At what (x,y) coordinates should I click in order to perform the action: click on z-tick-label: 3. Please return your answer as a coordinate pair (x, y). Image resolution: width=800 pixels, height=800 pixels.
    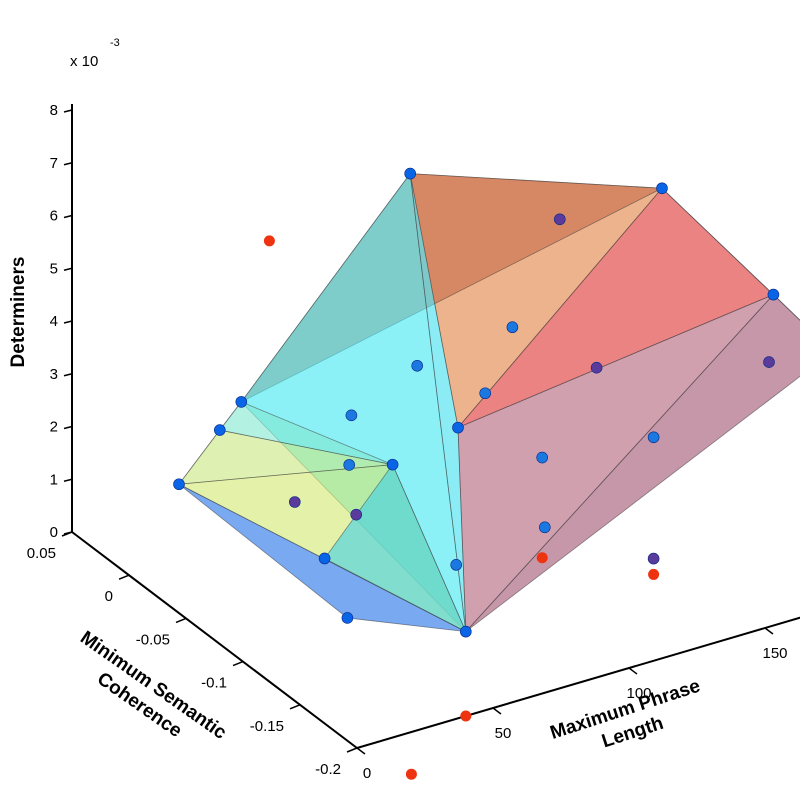
    Looking at the image, I should click on (54, 374).